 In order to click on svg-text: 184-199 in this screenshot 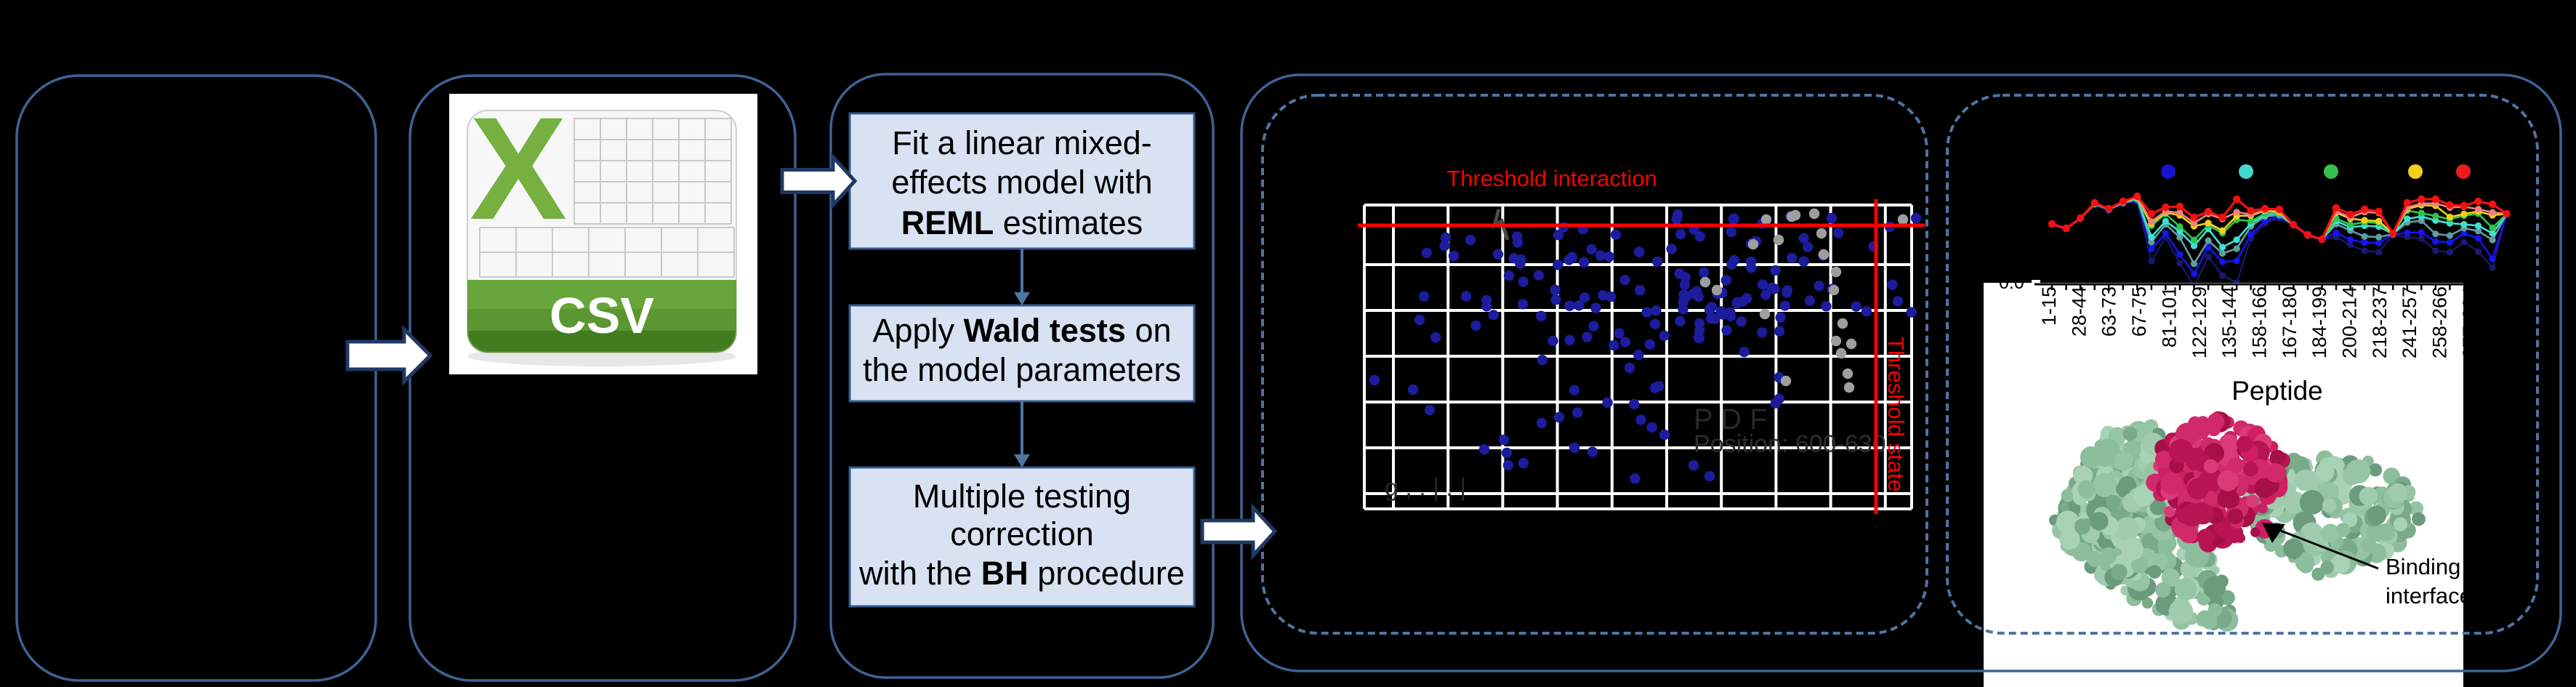, I will do `click(2319, 322)`.